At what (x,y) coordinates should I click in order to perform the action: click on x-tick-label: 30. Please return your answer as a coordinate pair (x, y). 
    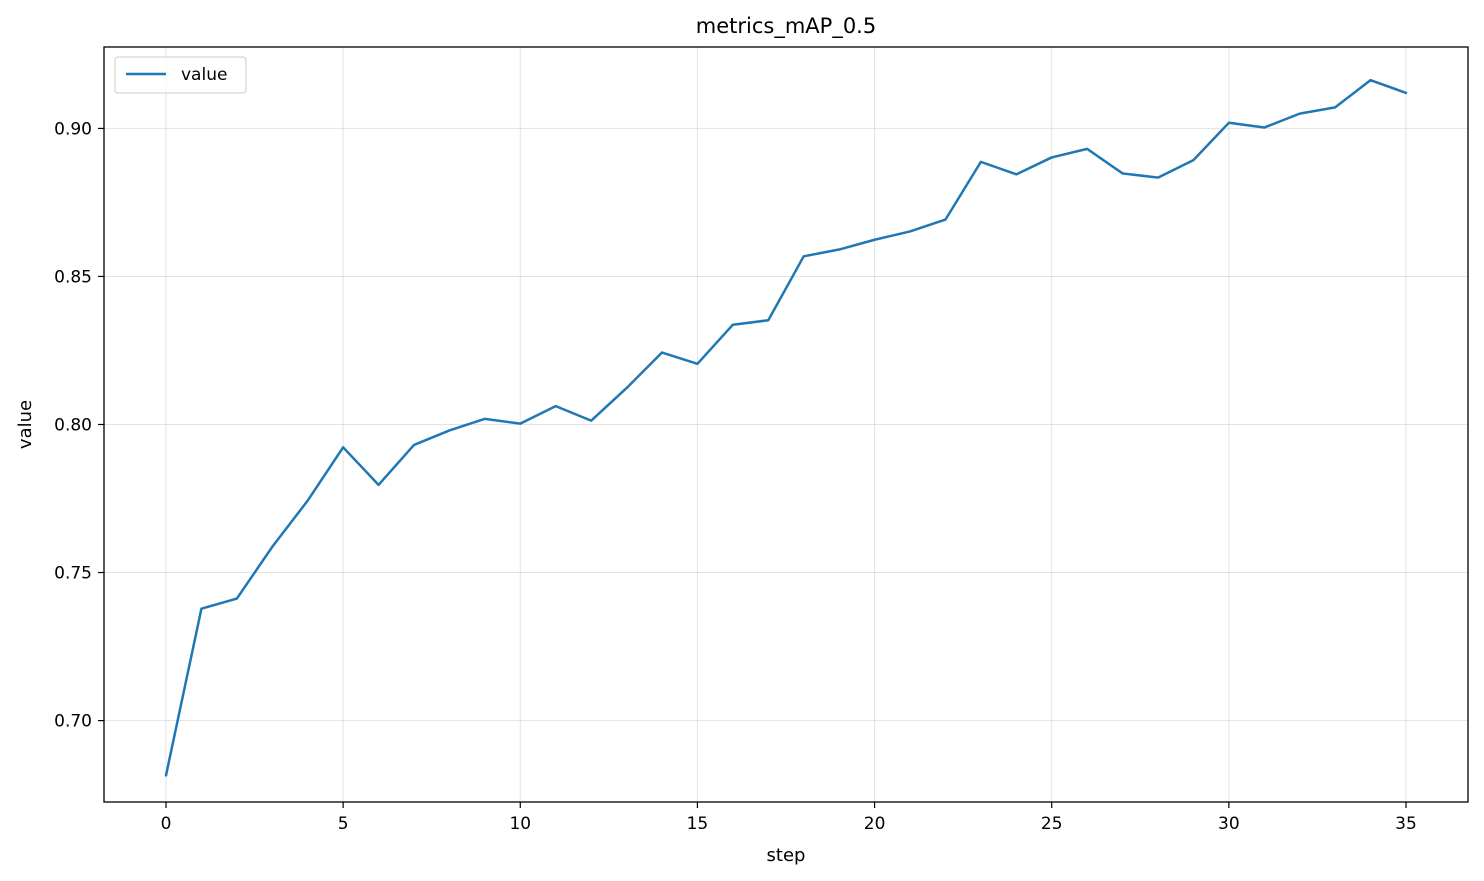
    Looking at the image, I should click on (1229, 824).